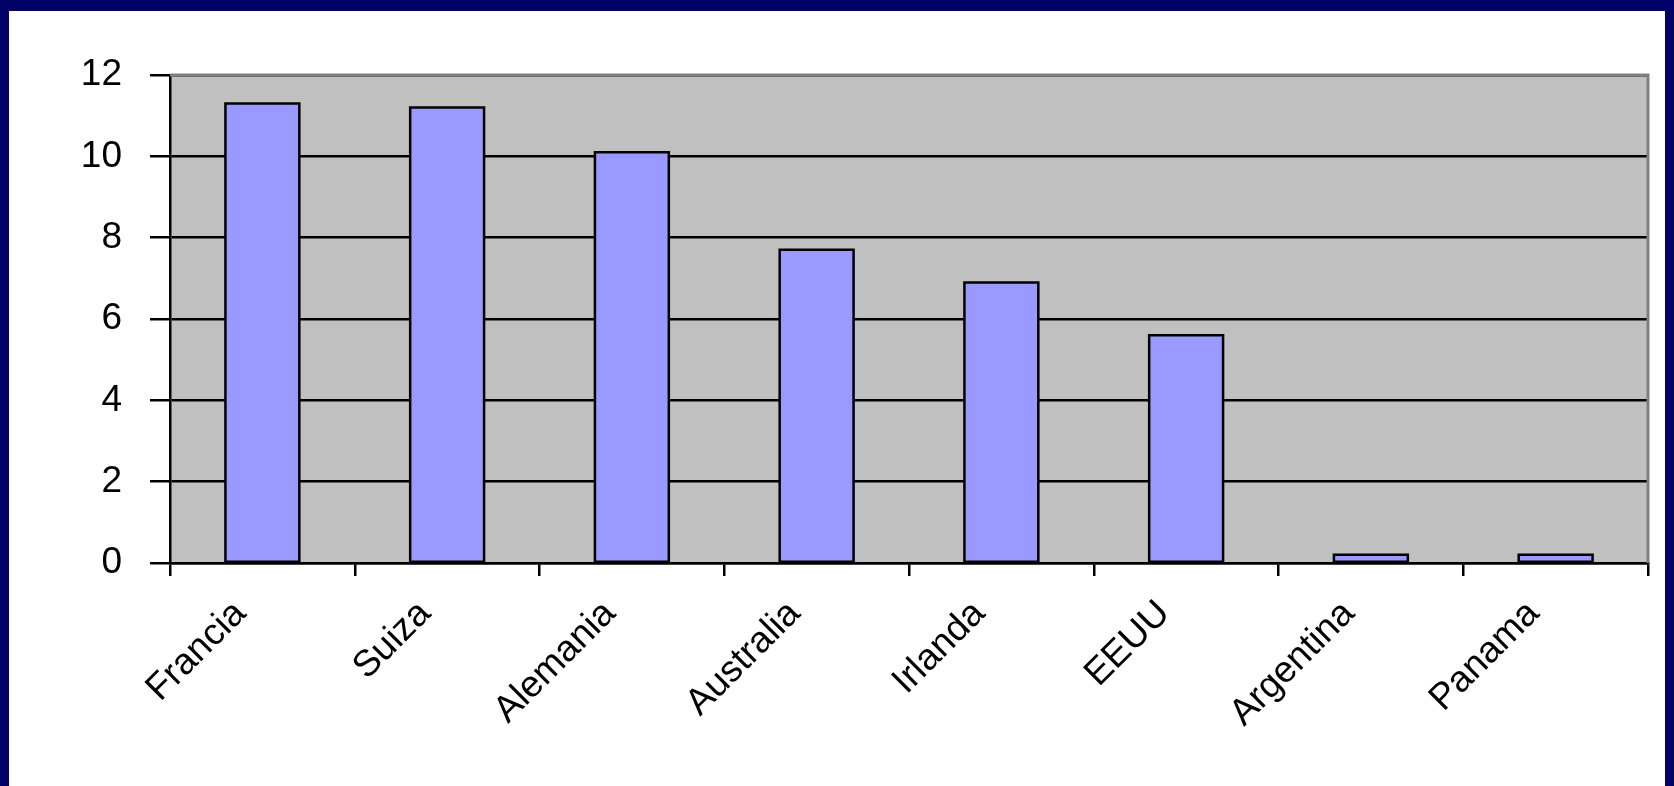 This screenshot has width=1674, height=786. What do you see at coordinates (111, 235) in the screenshot?
I see `y-tick-label: 8` at bounding box center [111, 235].